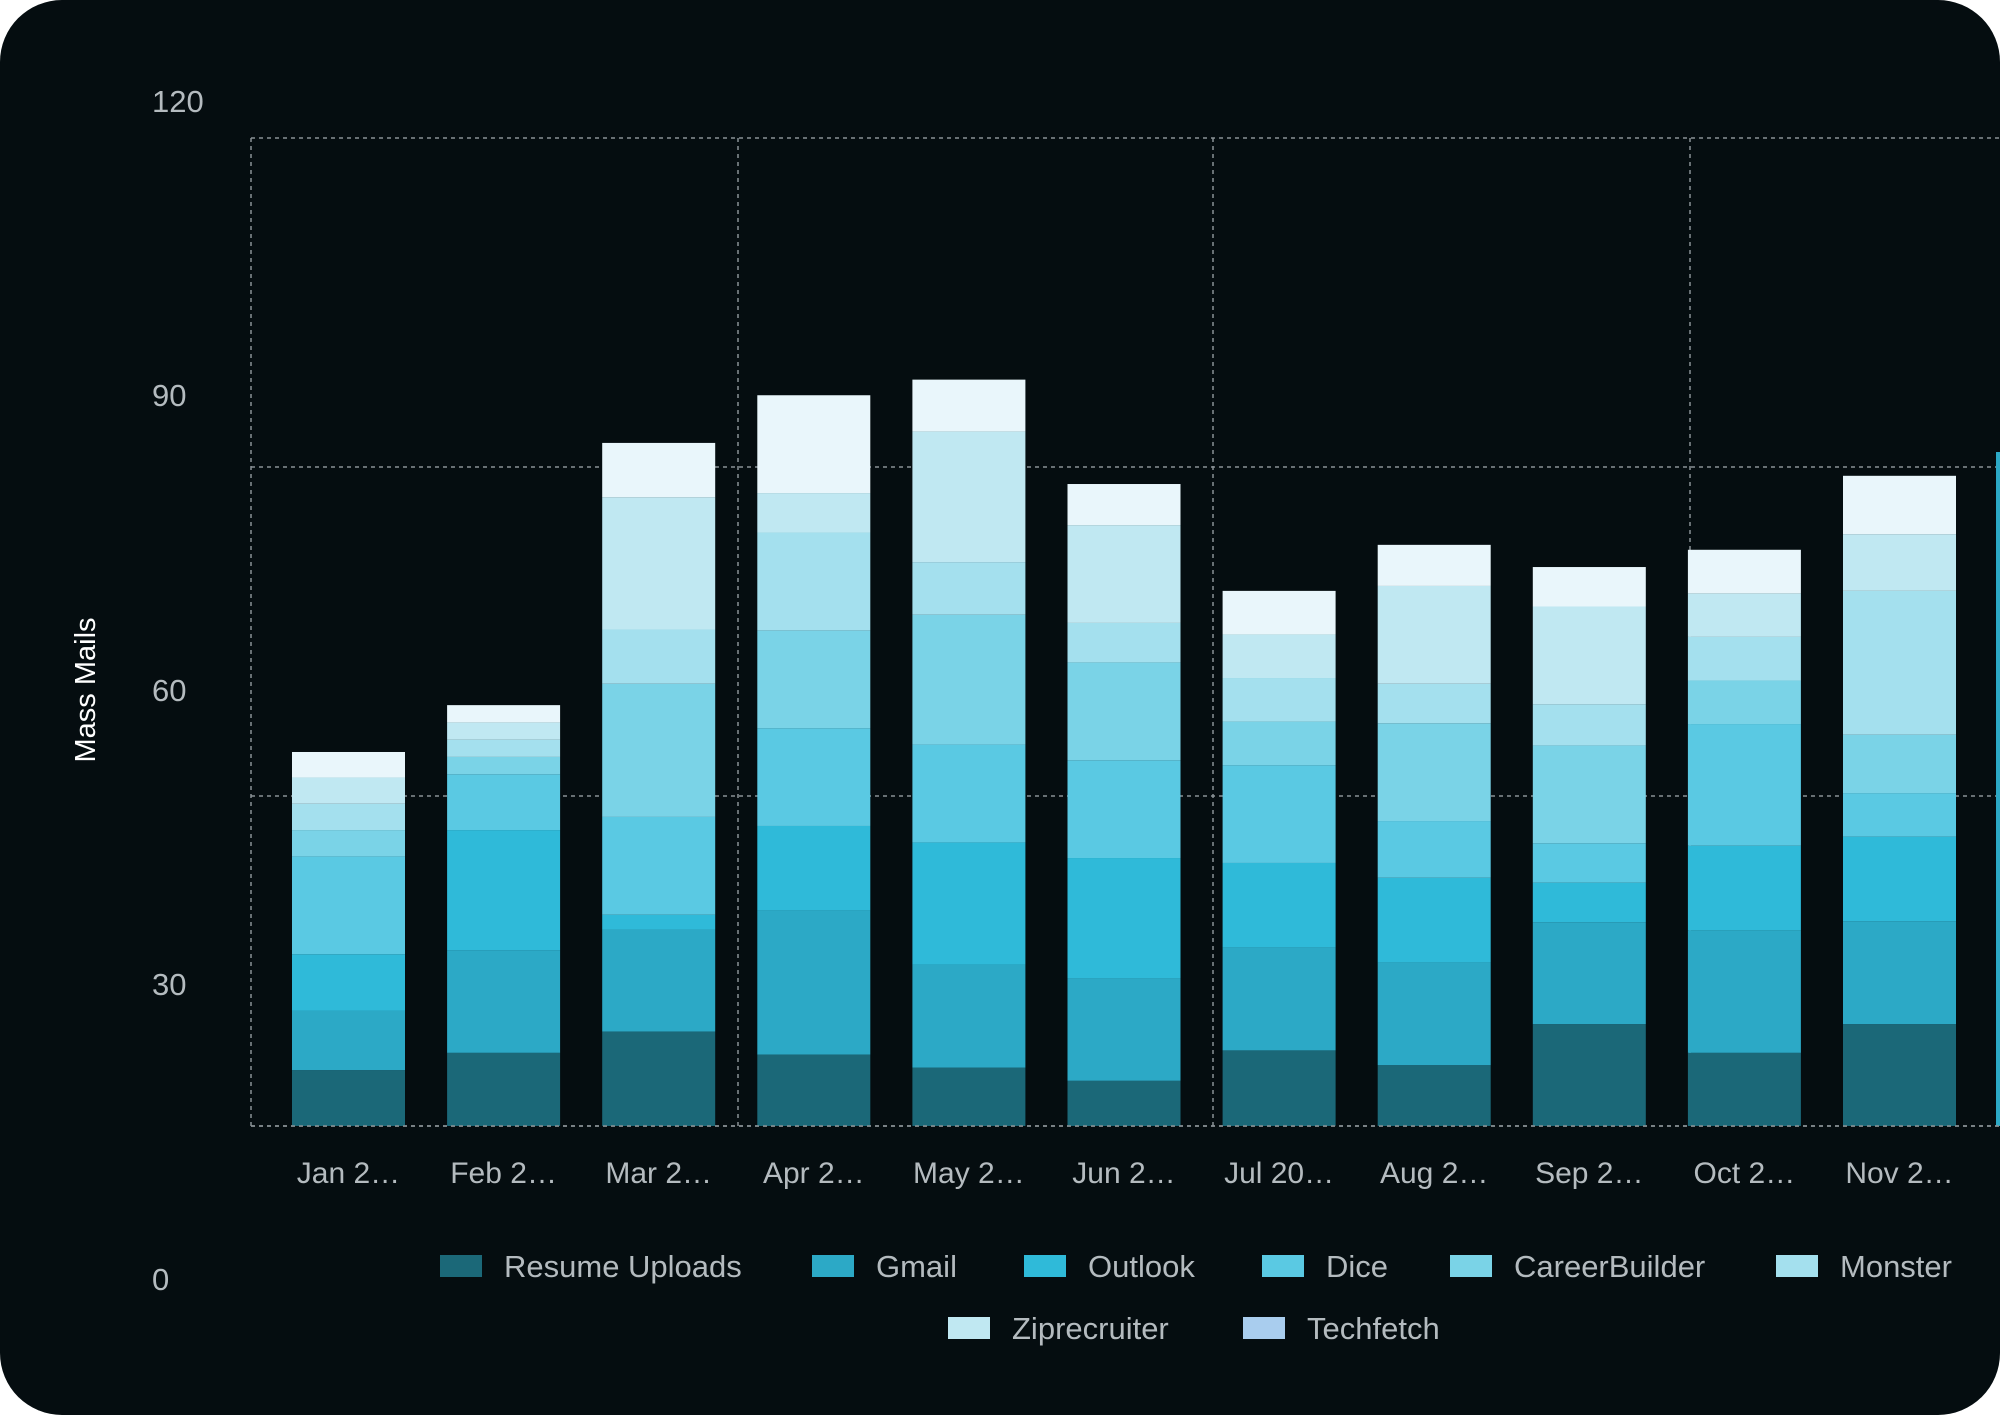  Describe the element at coordinates (591, 1266) in the screenshot. I see `legend-item-resume-uploads: Resume Uploads` at that location.